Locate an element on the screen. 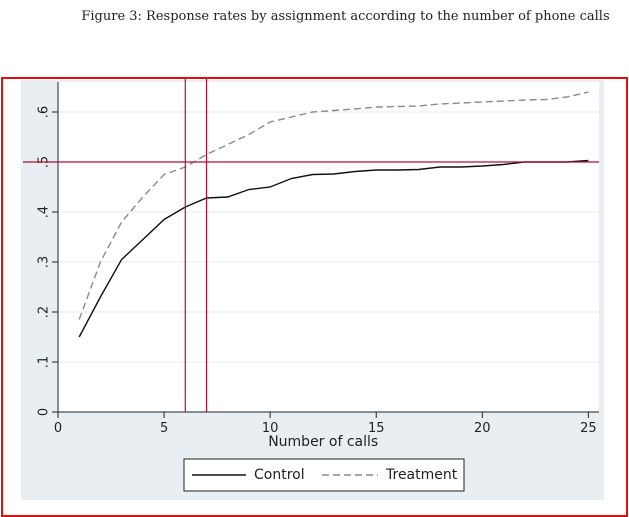  x-axis-title: Number of calls is located at coordinates (323, 442).